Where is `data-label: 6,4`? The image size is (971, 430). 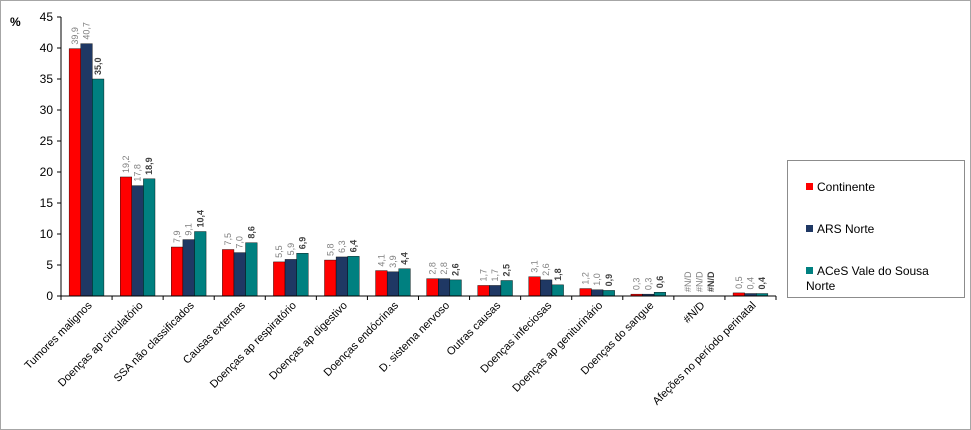 data-label: 6,4 is located at coordinates (353, 246).